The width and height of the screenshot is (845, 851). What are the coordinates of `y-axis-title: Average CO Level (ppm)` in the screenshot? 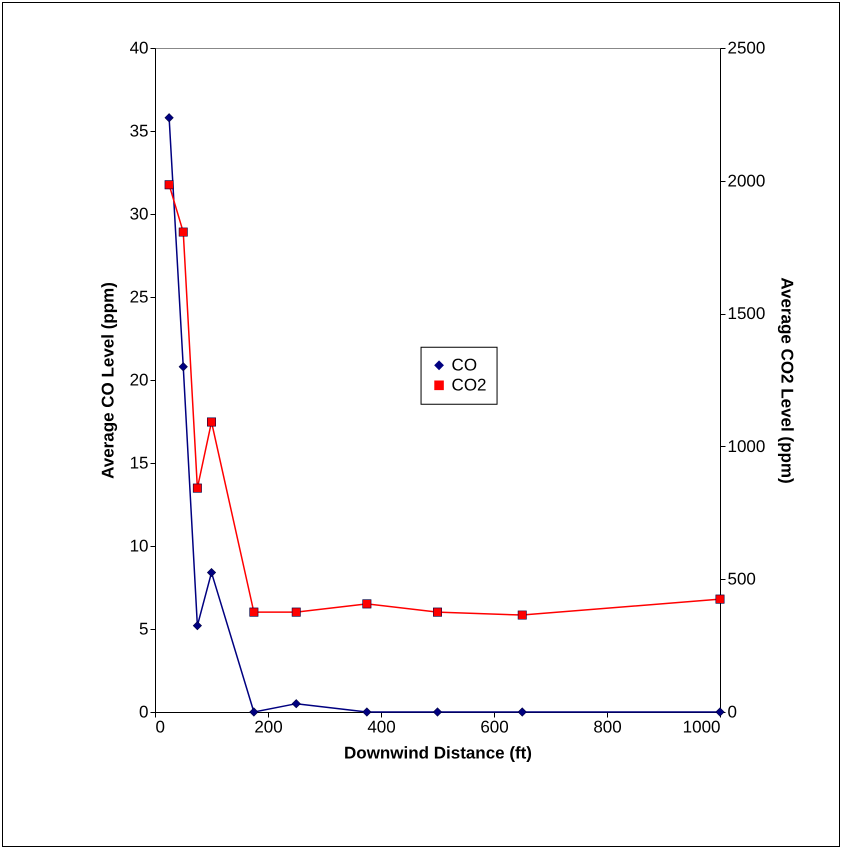 It's located at (108, 380).